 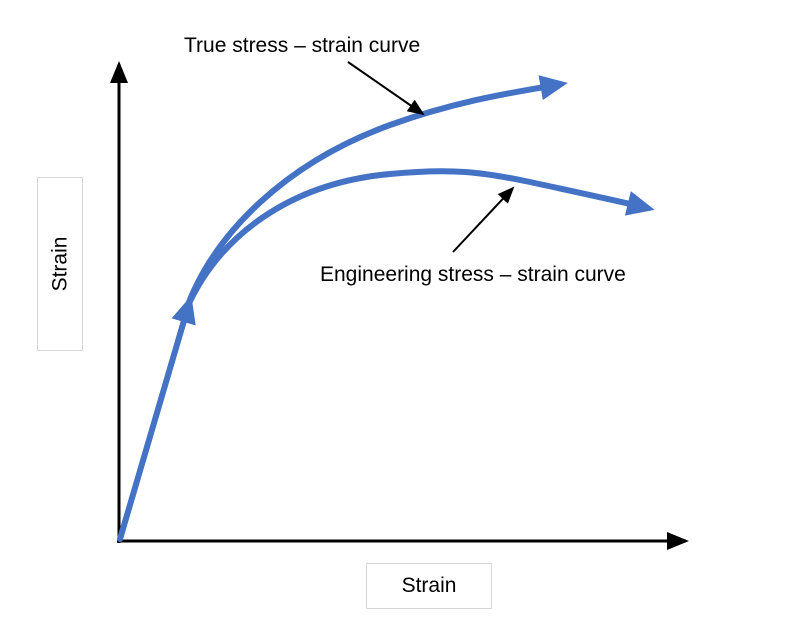 What do you see at coordinates (302, 45) in the screenshot?
I see `true-curve-label: True stress – strain curve` at bounding box center [302, 45].